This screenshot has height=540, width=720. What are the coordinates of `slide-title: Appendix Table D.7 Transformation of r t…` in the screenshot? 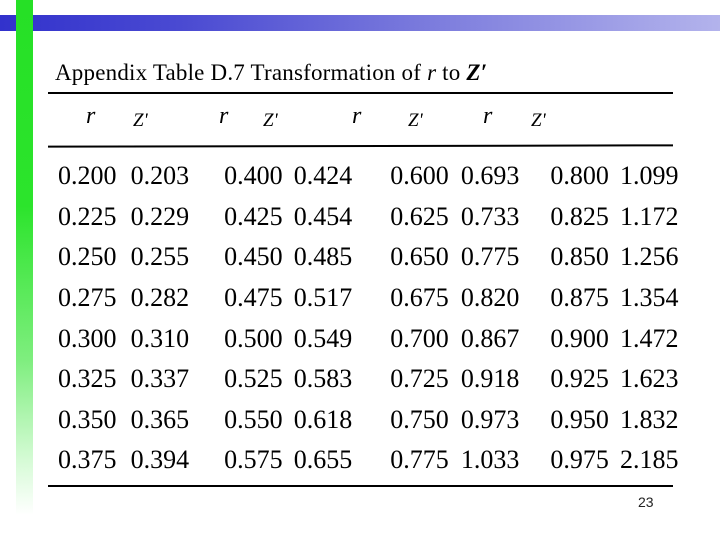 It's located at (370, 73).